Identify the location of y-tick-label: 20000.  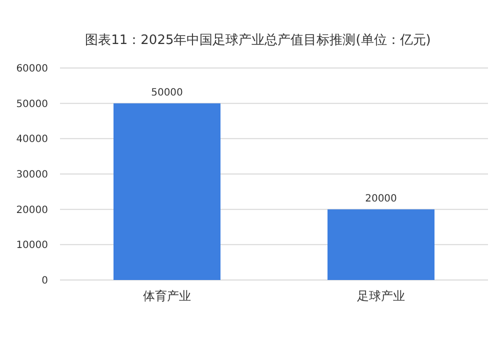
(32, 210).